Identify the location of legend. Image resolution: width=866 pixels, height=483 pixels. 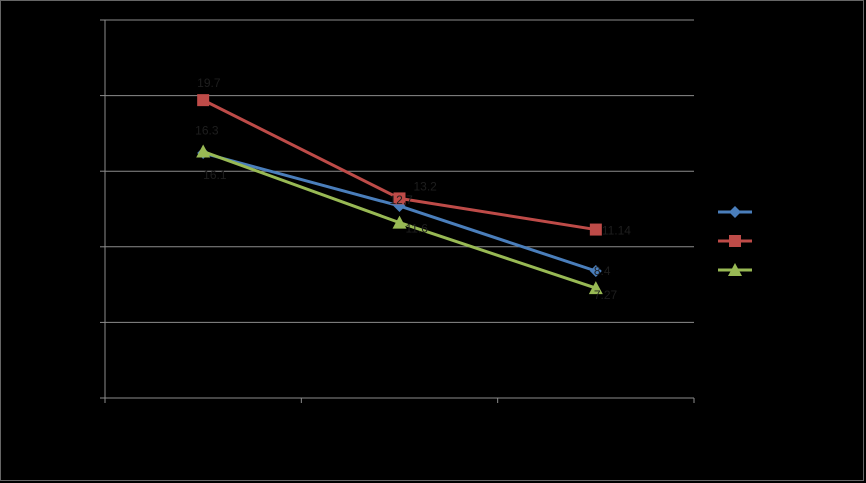
(735, 241).